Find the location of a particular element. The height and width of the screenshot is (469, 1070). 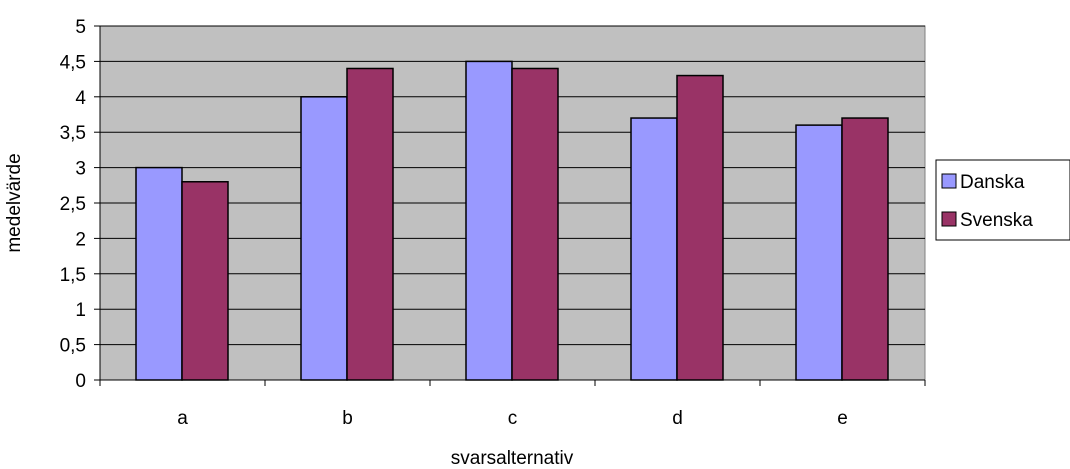

bar-d-series2 is located at coordinates (700, 227).